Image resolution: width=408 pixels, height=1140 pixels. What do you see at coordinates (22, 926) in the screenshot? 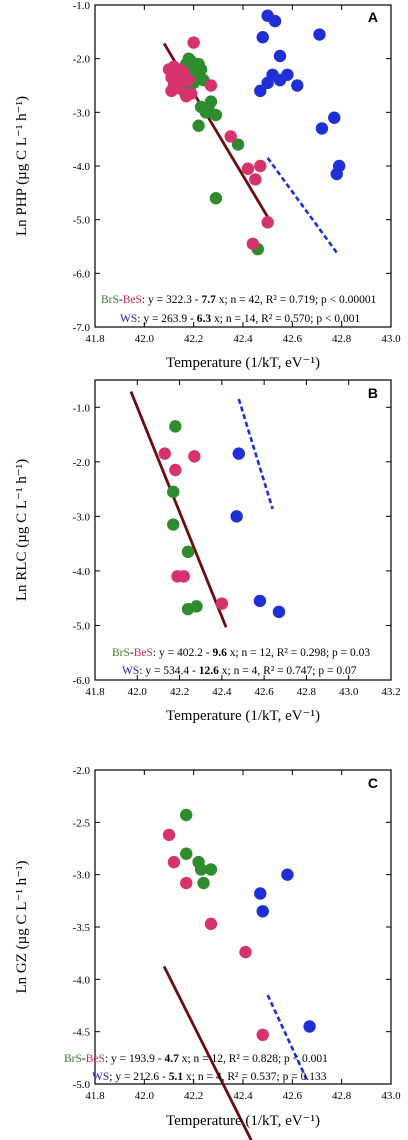
I see `y-axis-label: Ln GZ (µg C L⁻¹ h⁻¹)` at bounding box center [22, 926].